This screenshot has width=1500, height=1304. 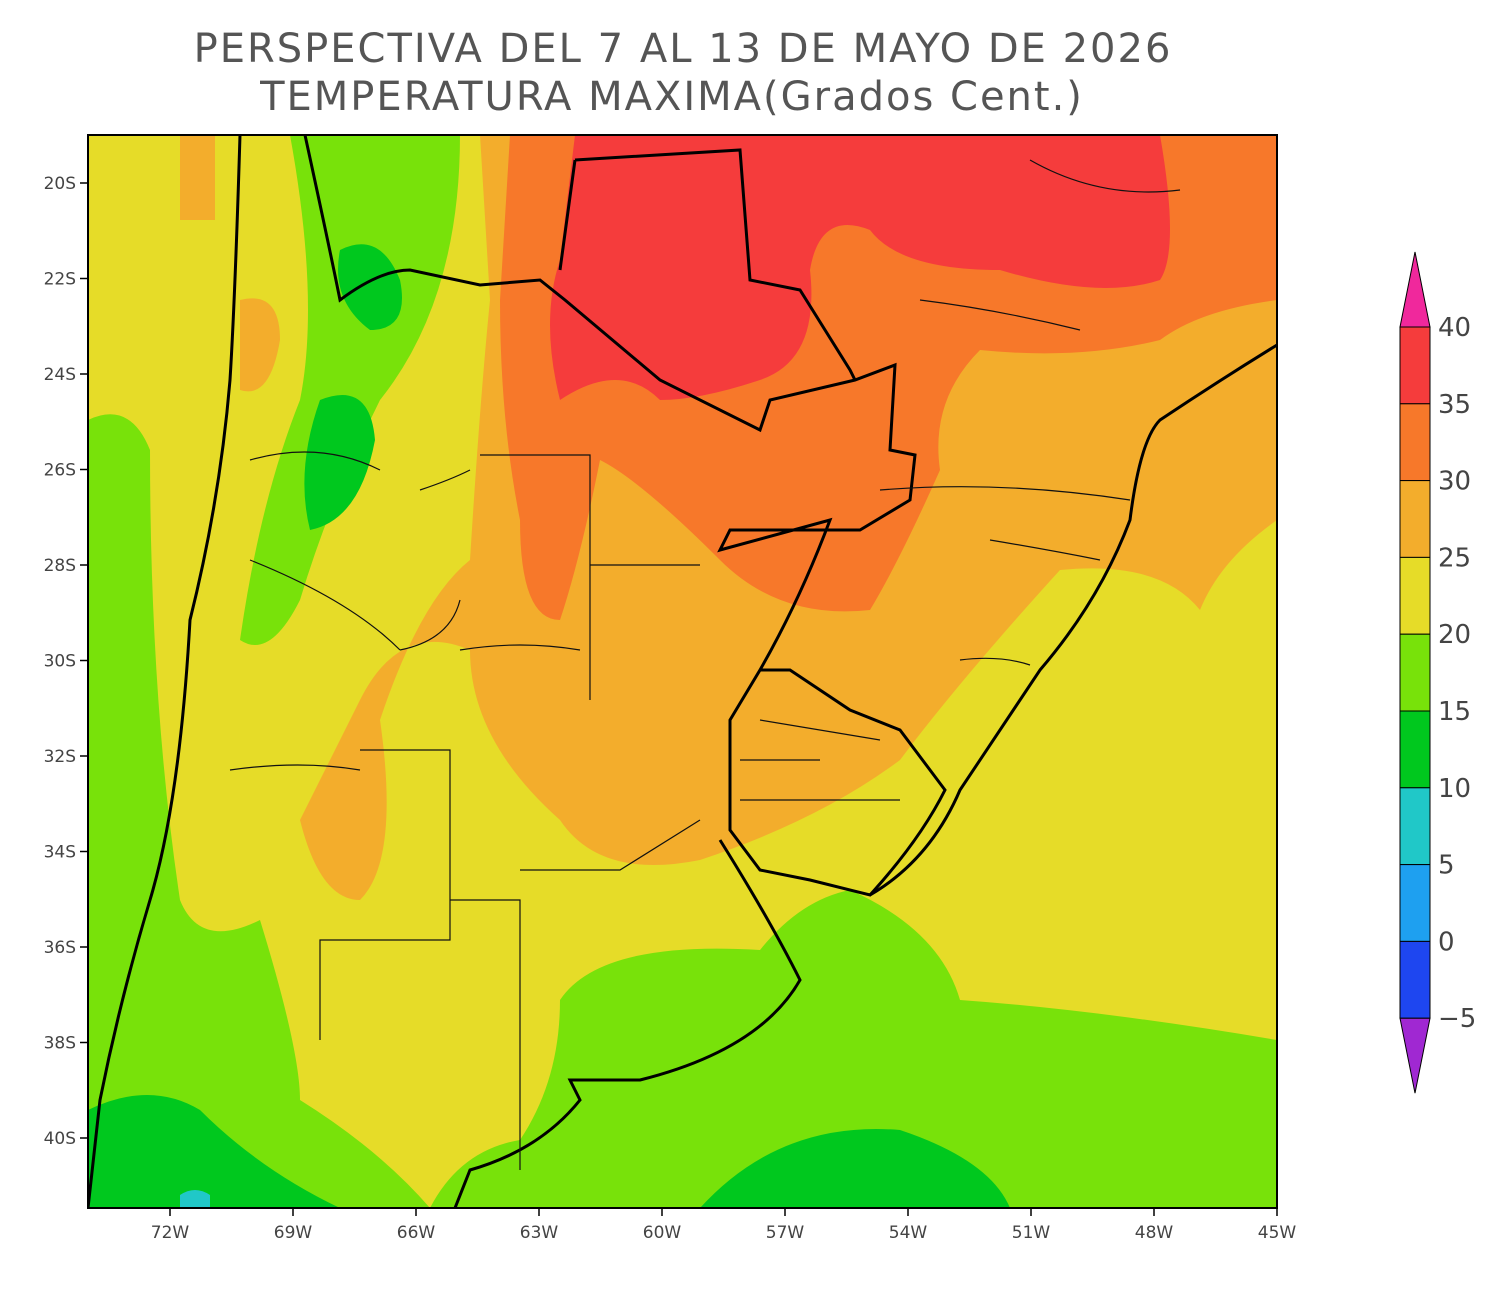 I want to click on lon-label: 45W, so click(x=1277, y=1233).